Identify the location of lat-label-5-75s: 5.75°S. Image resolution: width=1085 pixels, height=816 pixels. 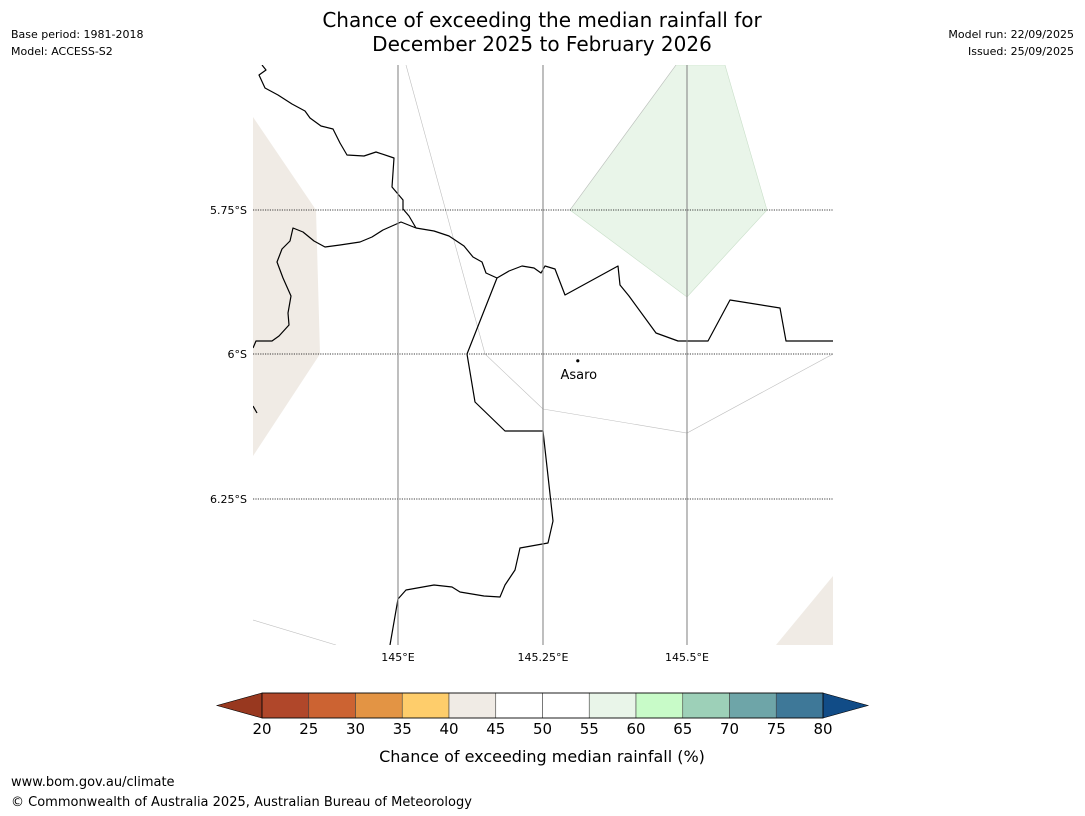
(228, 210).